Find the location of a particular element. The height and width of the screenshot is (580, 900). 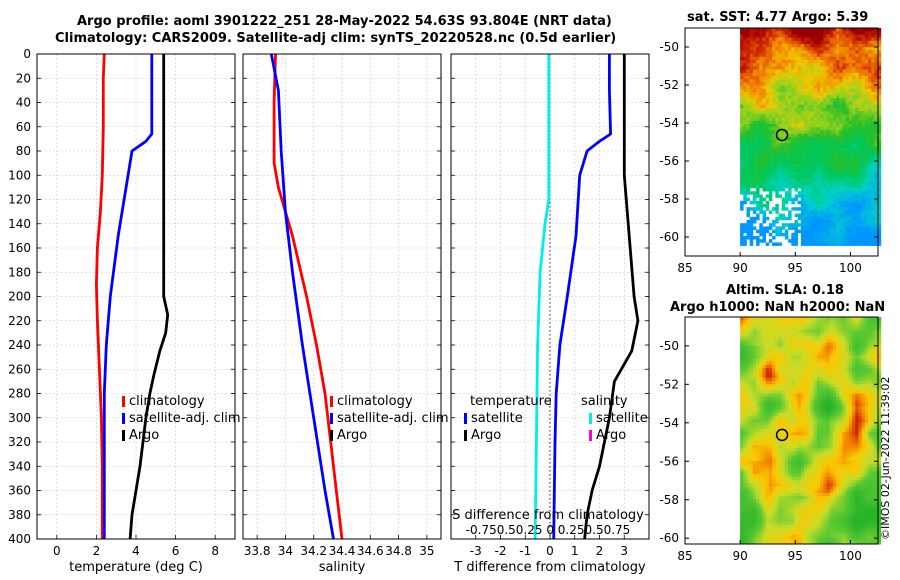

temperature-xtick-label: 8 is located at coordinates (215, 551).